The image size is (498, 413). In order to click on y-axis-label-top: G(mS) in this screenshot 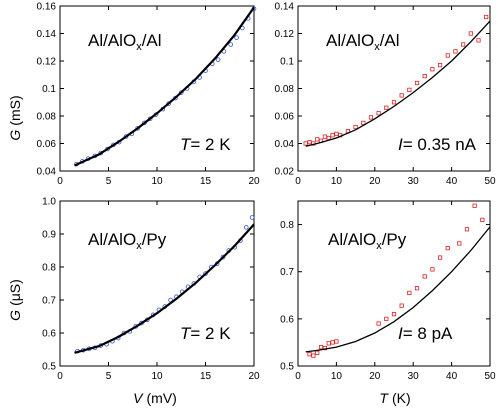, I will do `click(15, 117)`.